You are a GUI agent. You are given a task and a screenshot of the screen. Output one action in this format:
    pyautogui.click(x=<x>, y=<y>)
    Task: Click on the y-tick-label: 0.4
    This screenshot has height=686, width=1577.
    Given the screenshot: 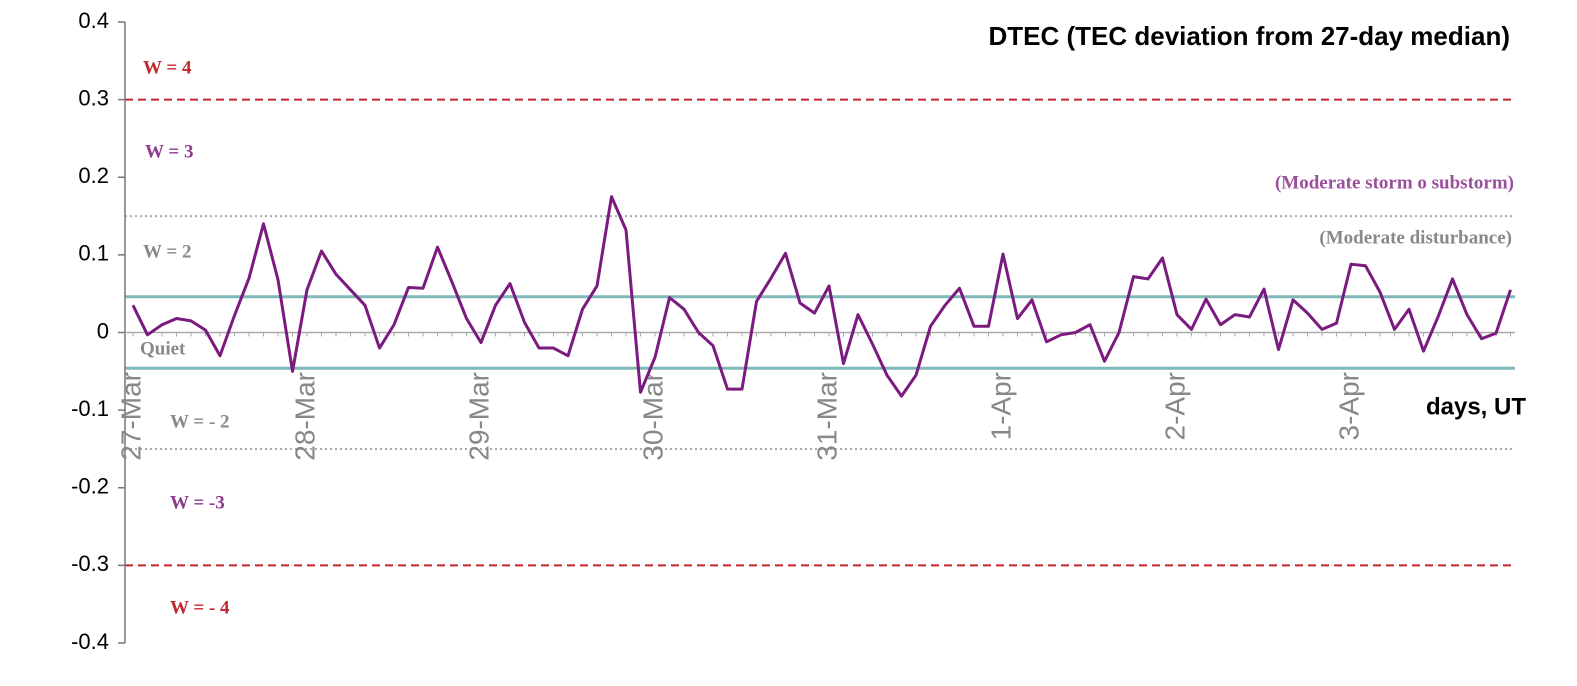 What is the action you would take?
    pyautogui.click(x=93, y=20)
    